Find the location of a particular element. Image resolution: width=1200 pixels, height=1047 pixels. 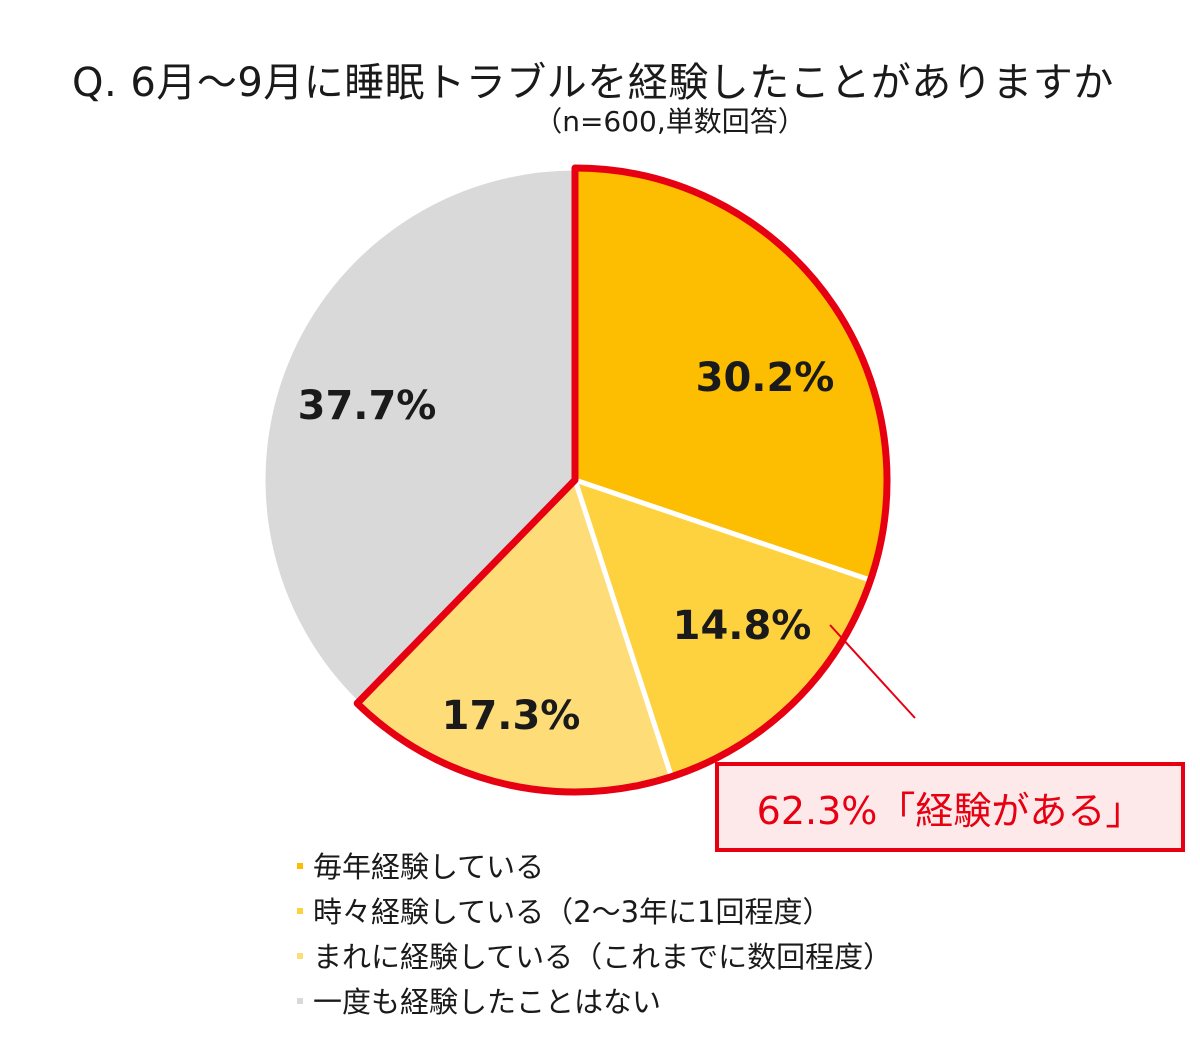

slice-label: 37.7% is located at coordinates (367, 406).